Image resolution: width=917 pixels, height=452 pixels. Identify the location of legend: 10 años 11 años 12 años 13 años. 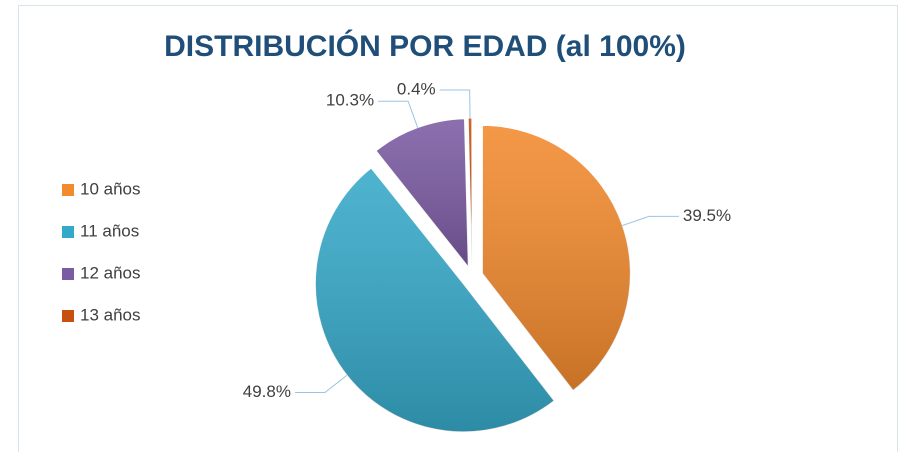
(101, 251).